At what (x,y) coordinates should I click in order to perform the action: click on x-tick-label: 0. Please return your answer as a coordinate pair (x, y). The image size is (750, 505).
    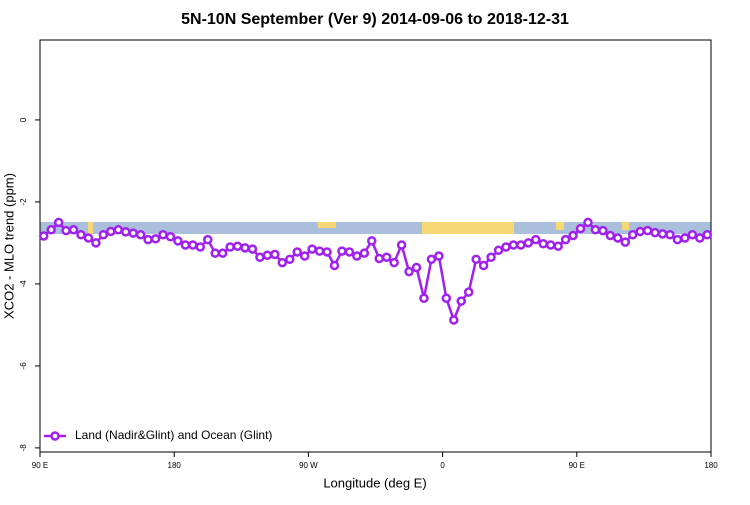
    Looking at the image, I should click on (442, 465).